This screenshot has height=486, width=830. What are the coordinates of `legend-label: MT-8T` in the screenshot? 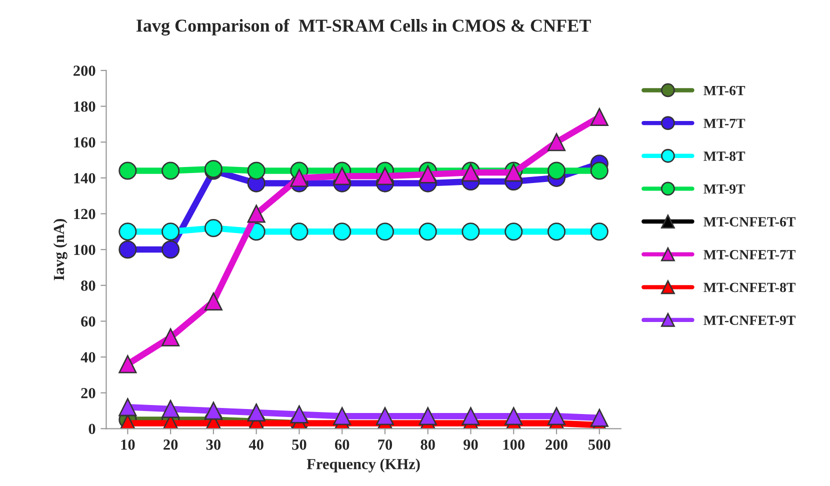 It's located at (725, 156).